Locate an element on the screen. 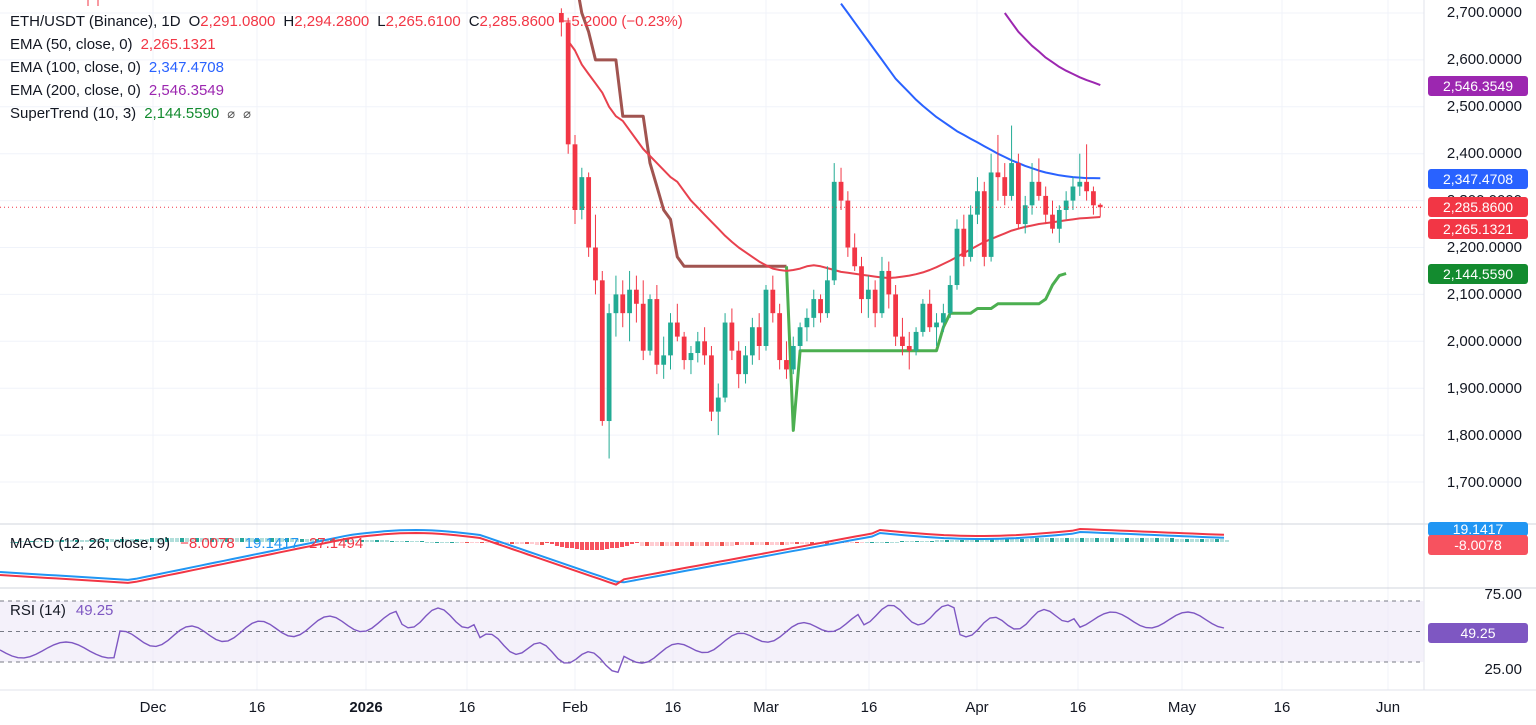 The image size is (1536, 725). y-axis-label: 2,100.0000 is located at coordinates (1484, 294).